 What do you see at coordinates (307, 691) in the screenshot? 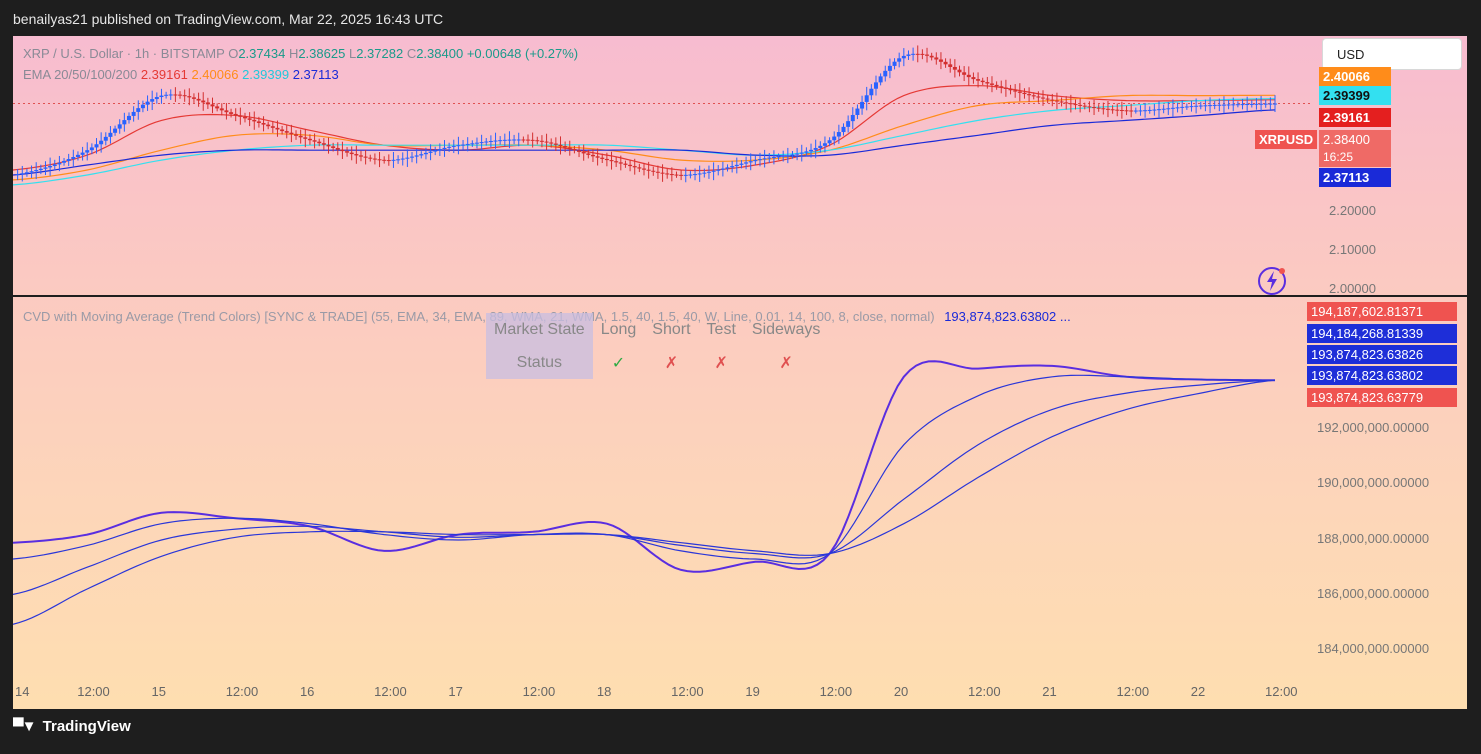
I see `time-axis-label: 16` at bounding box center [307, 691].